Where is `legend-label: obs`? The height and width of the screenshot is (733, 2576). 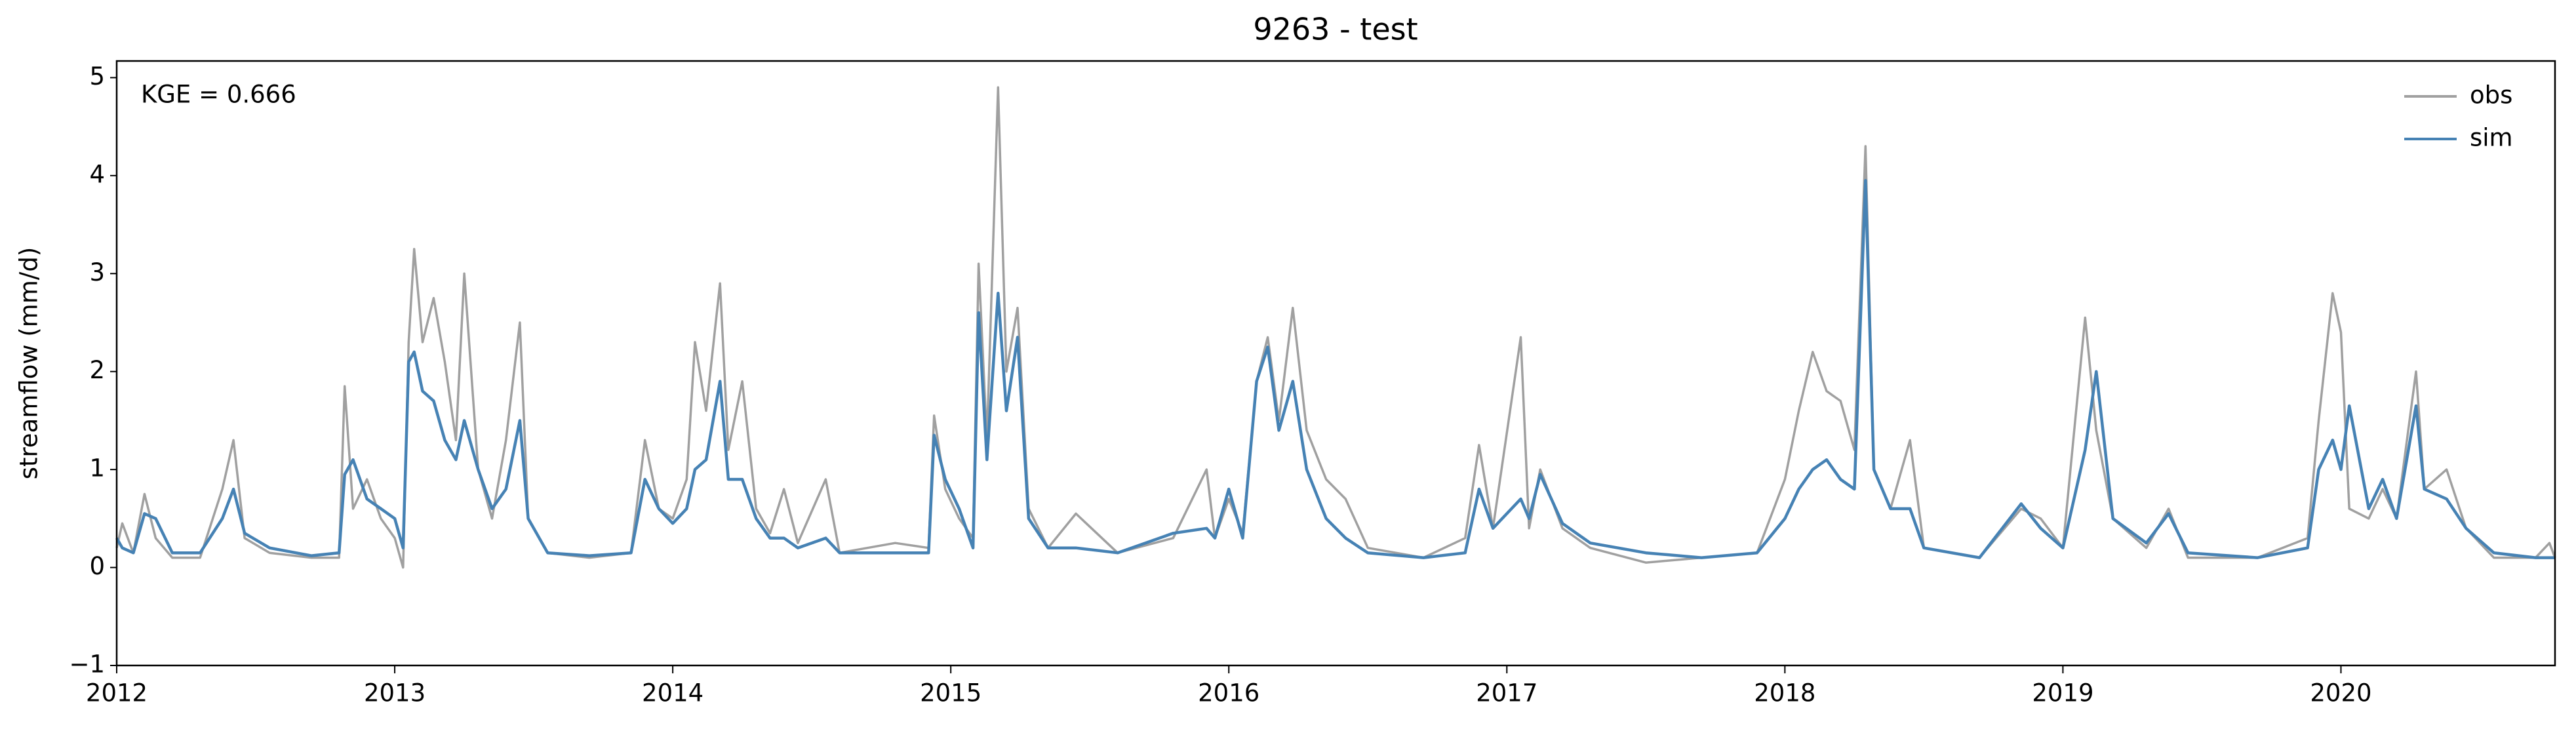 legend-label: obs is located at coordinates (2491, 95).